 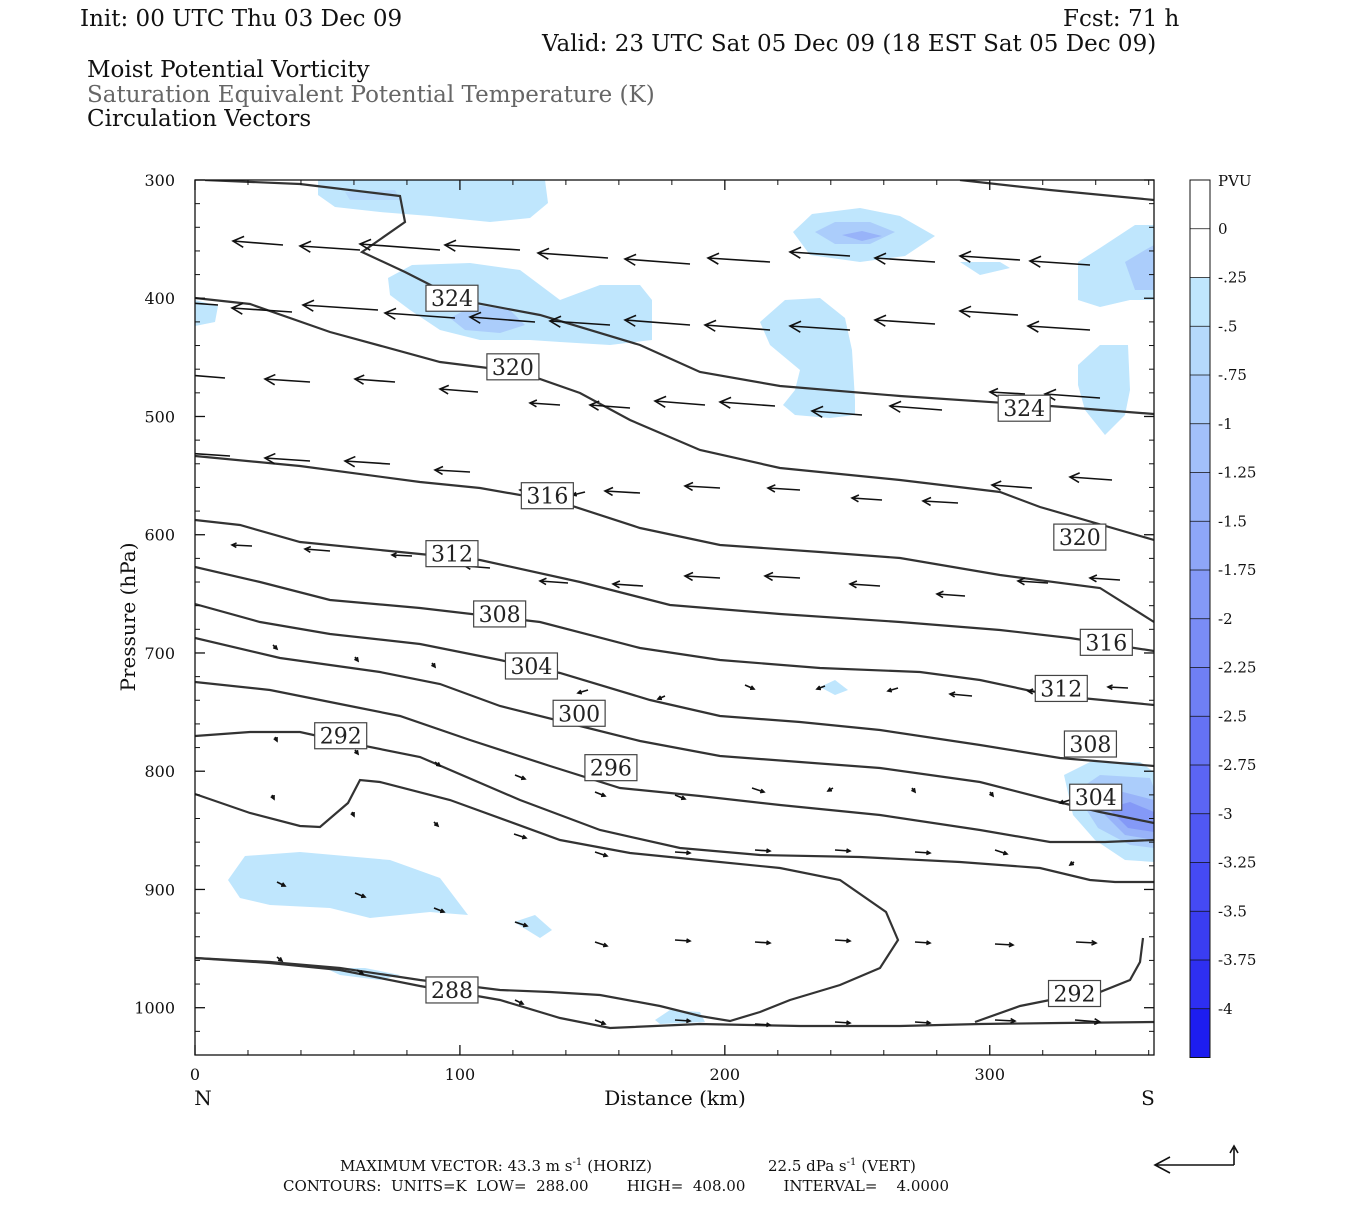 I want to click on contour-label: 288, so click(x=452, y=991).